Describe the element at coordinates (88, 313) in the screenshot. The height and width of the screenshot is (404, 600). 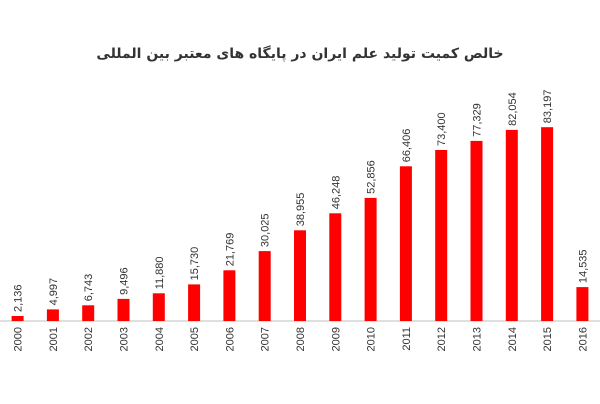
I see `bar-2002` at that location.